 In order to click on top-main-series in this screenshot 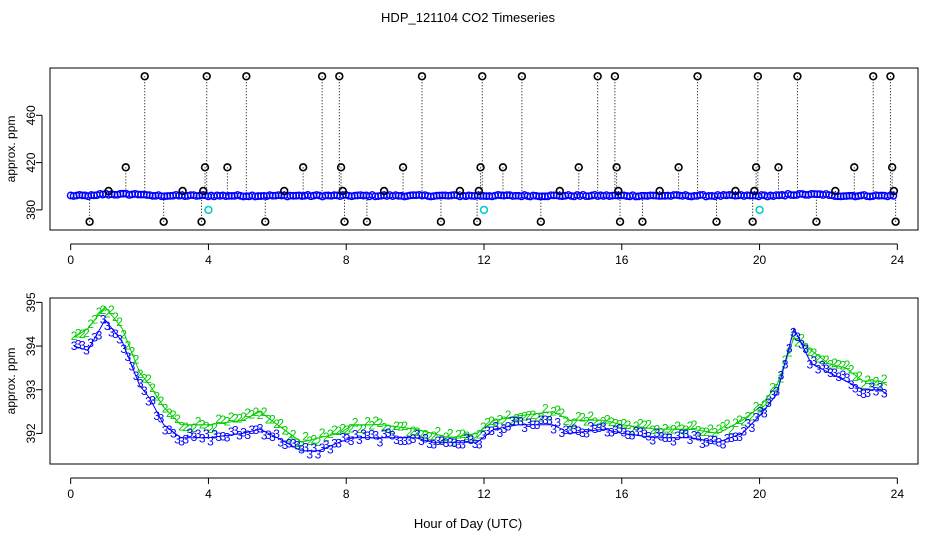, I will do `click(482, 195)`.